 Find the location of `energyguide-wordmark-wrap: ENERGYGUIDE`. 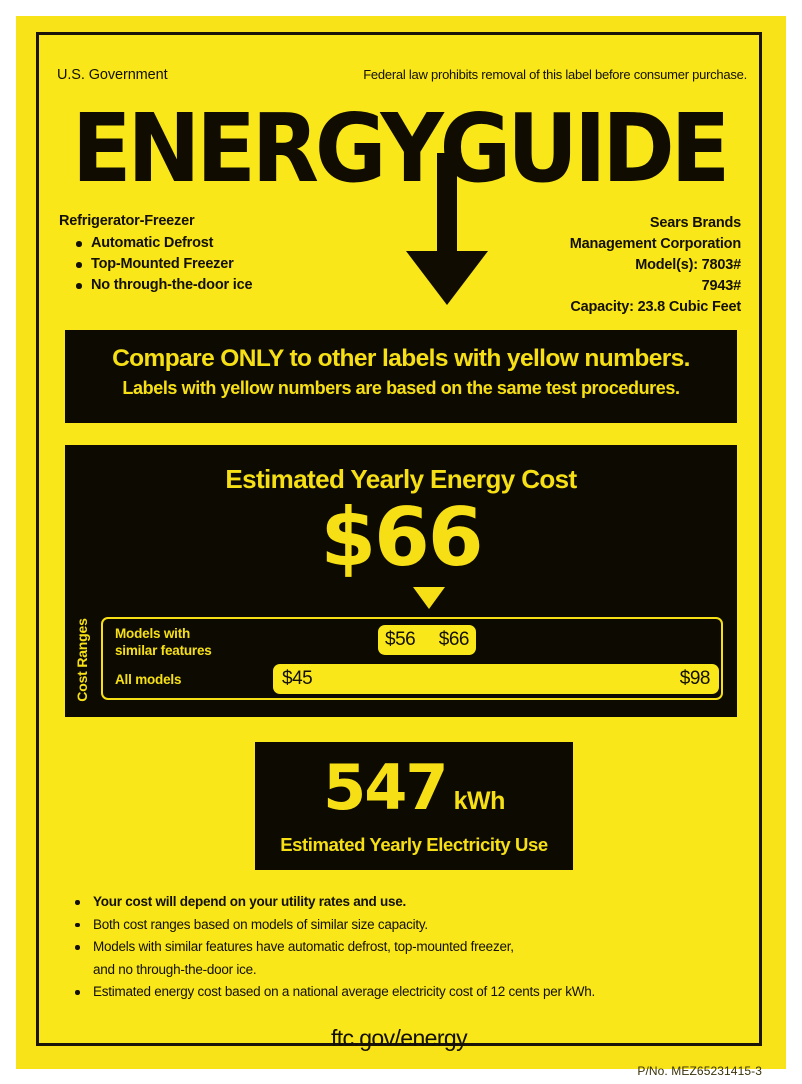

energyguide-wordmark-wrap: ENERGYGUIDE is located at coordinates (399, 148).